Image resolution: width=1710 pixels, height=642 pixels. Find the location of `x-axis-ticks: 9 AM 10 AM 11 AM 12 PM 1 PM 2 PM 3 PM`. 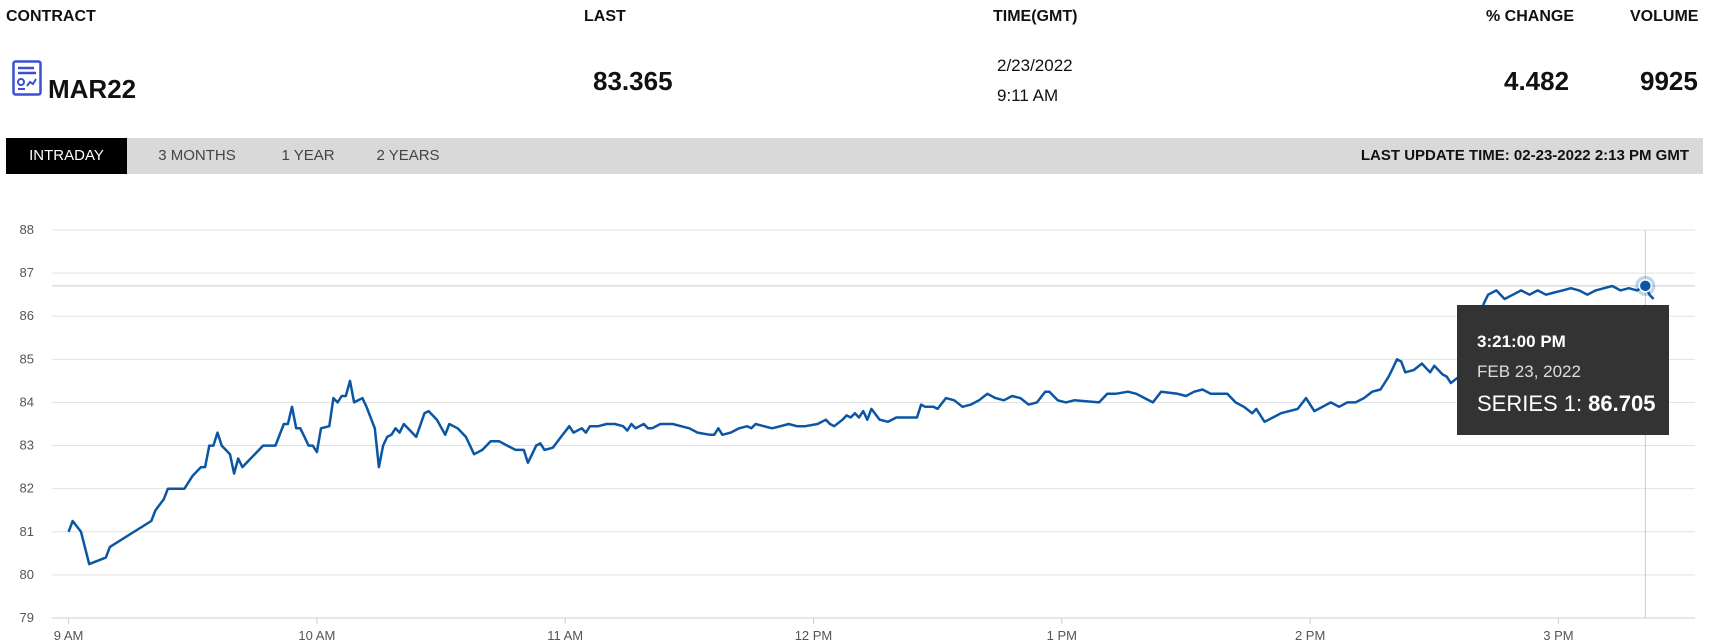

x-axis-ticks: 9 AM 10 AM 11 AM 12 PM 1 PM 2 PM 3 PM is located at coordinates (814, 630).